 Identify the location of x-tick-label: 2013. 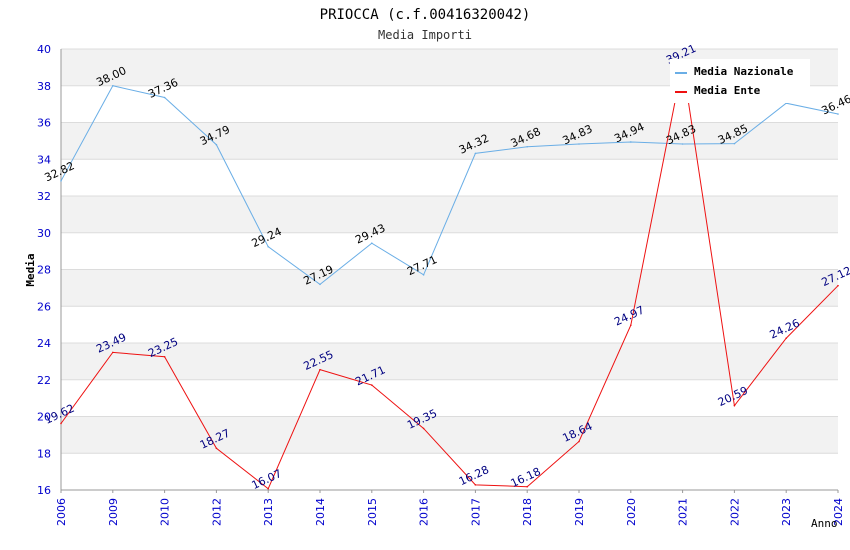
(268, 512).